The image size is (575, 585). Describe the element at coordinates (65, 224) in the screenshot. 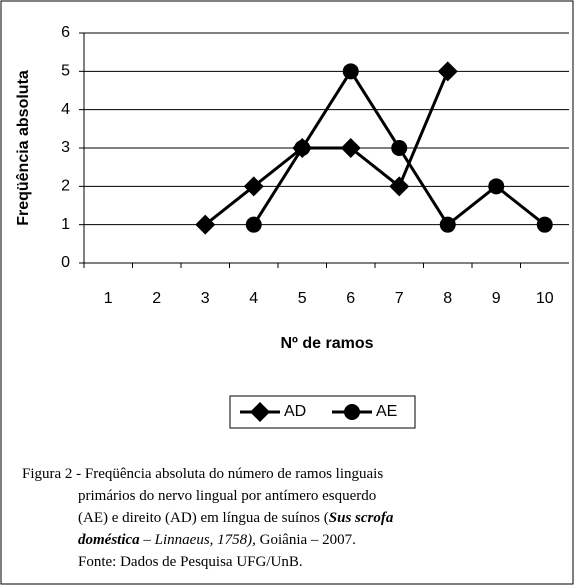

I see `y-tick-label: 1` at that location.